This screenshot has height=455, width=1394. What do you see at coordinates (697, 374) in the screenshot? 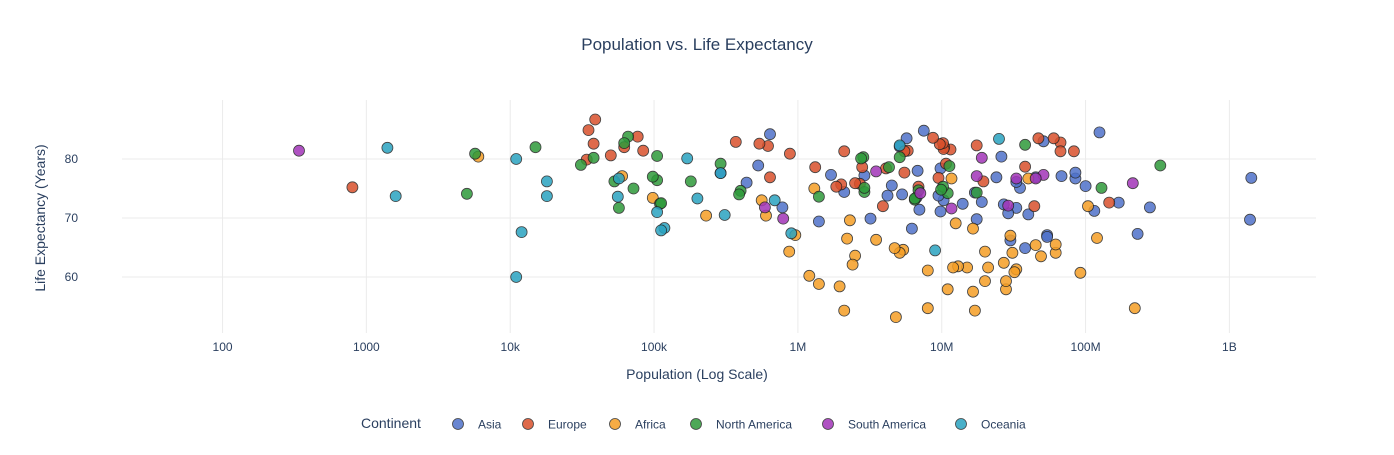
I see `x-axis-title: Population (Log Scale)` at bounding box center [697, 374].